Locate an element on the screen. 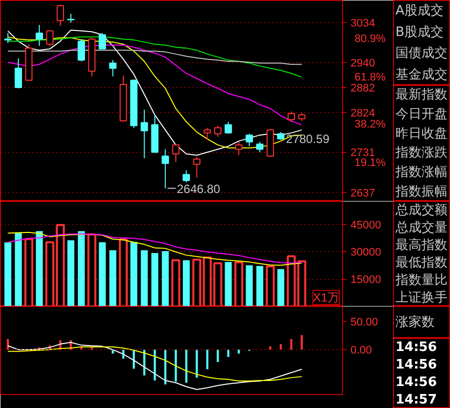  text: 总成交量 is located at coordinates (421, 227).